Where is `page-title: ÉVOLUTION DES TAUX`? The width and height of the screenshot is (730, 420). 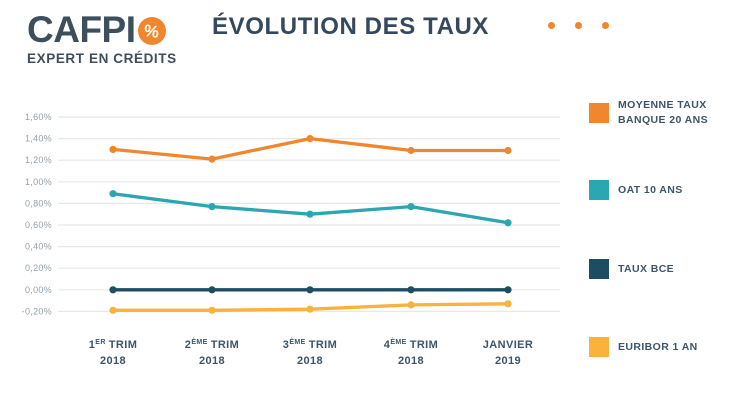 page-title: ÉVOLUTION DES TAUX is located at coordinates (351, 26).